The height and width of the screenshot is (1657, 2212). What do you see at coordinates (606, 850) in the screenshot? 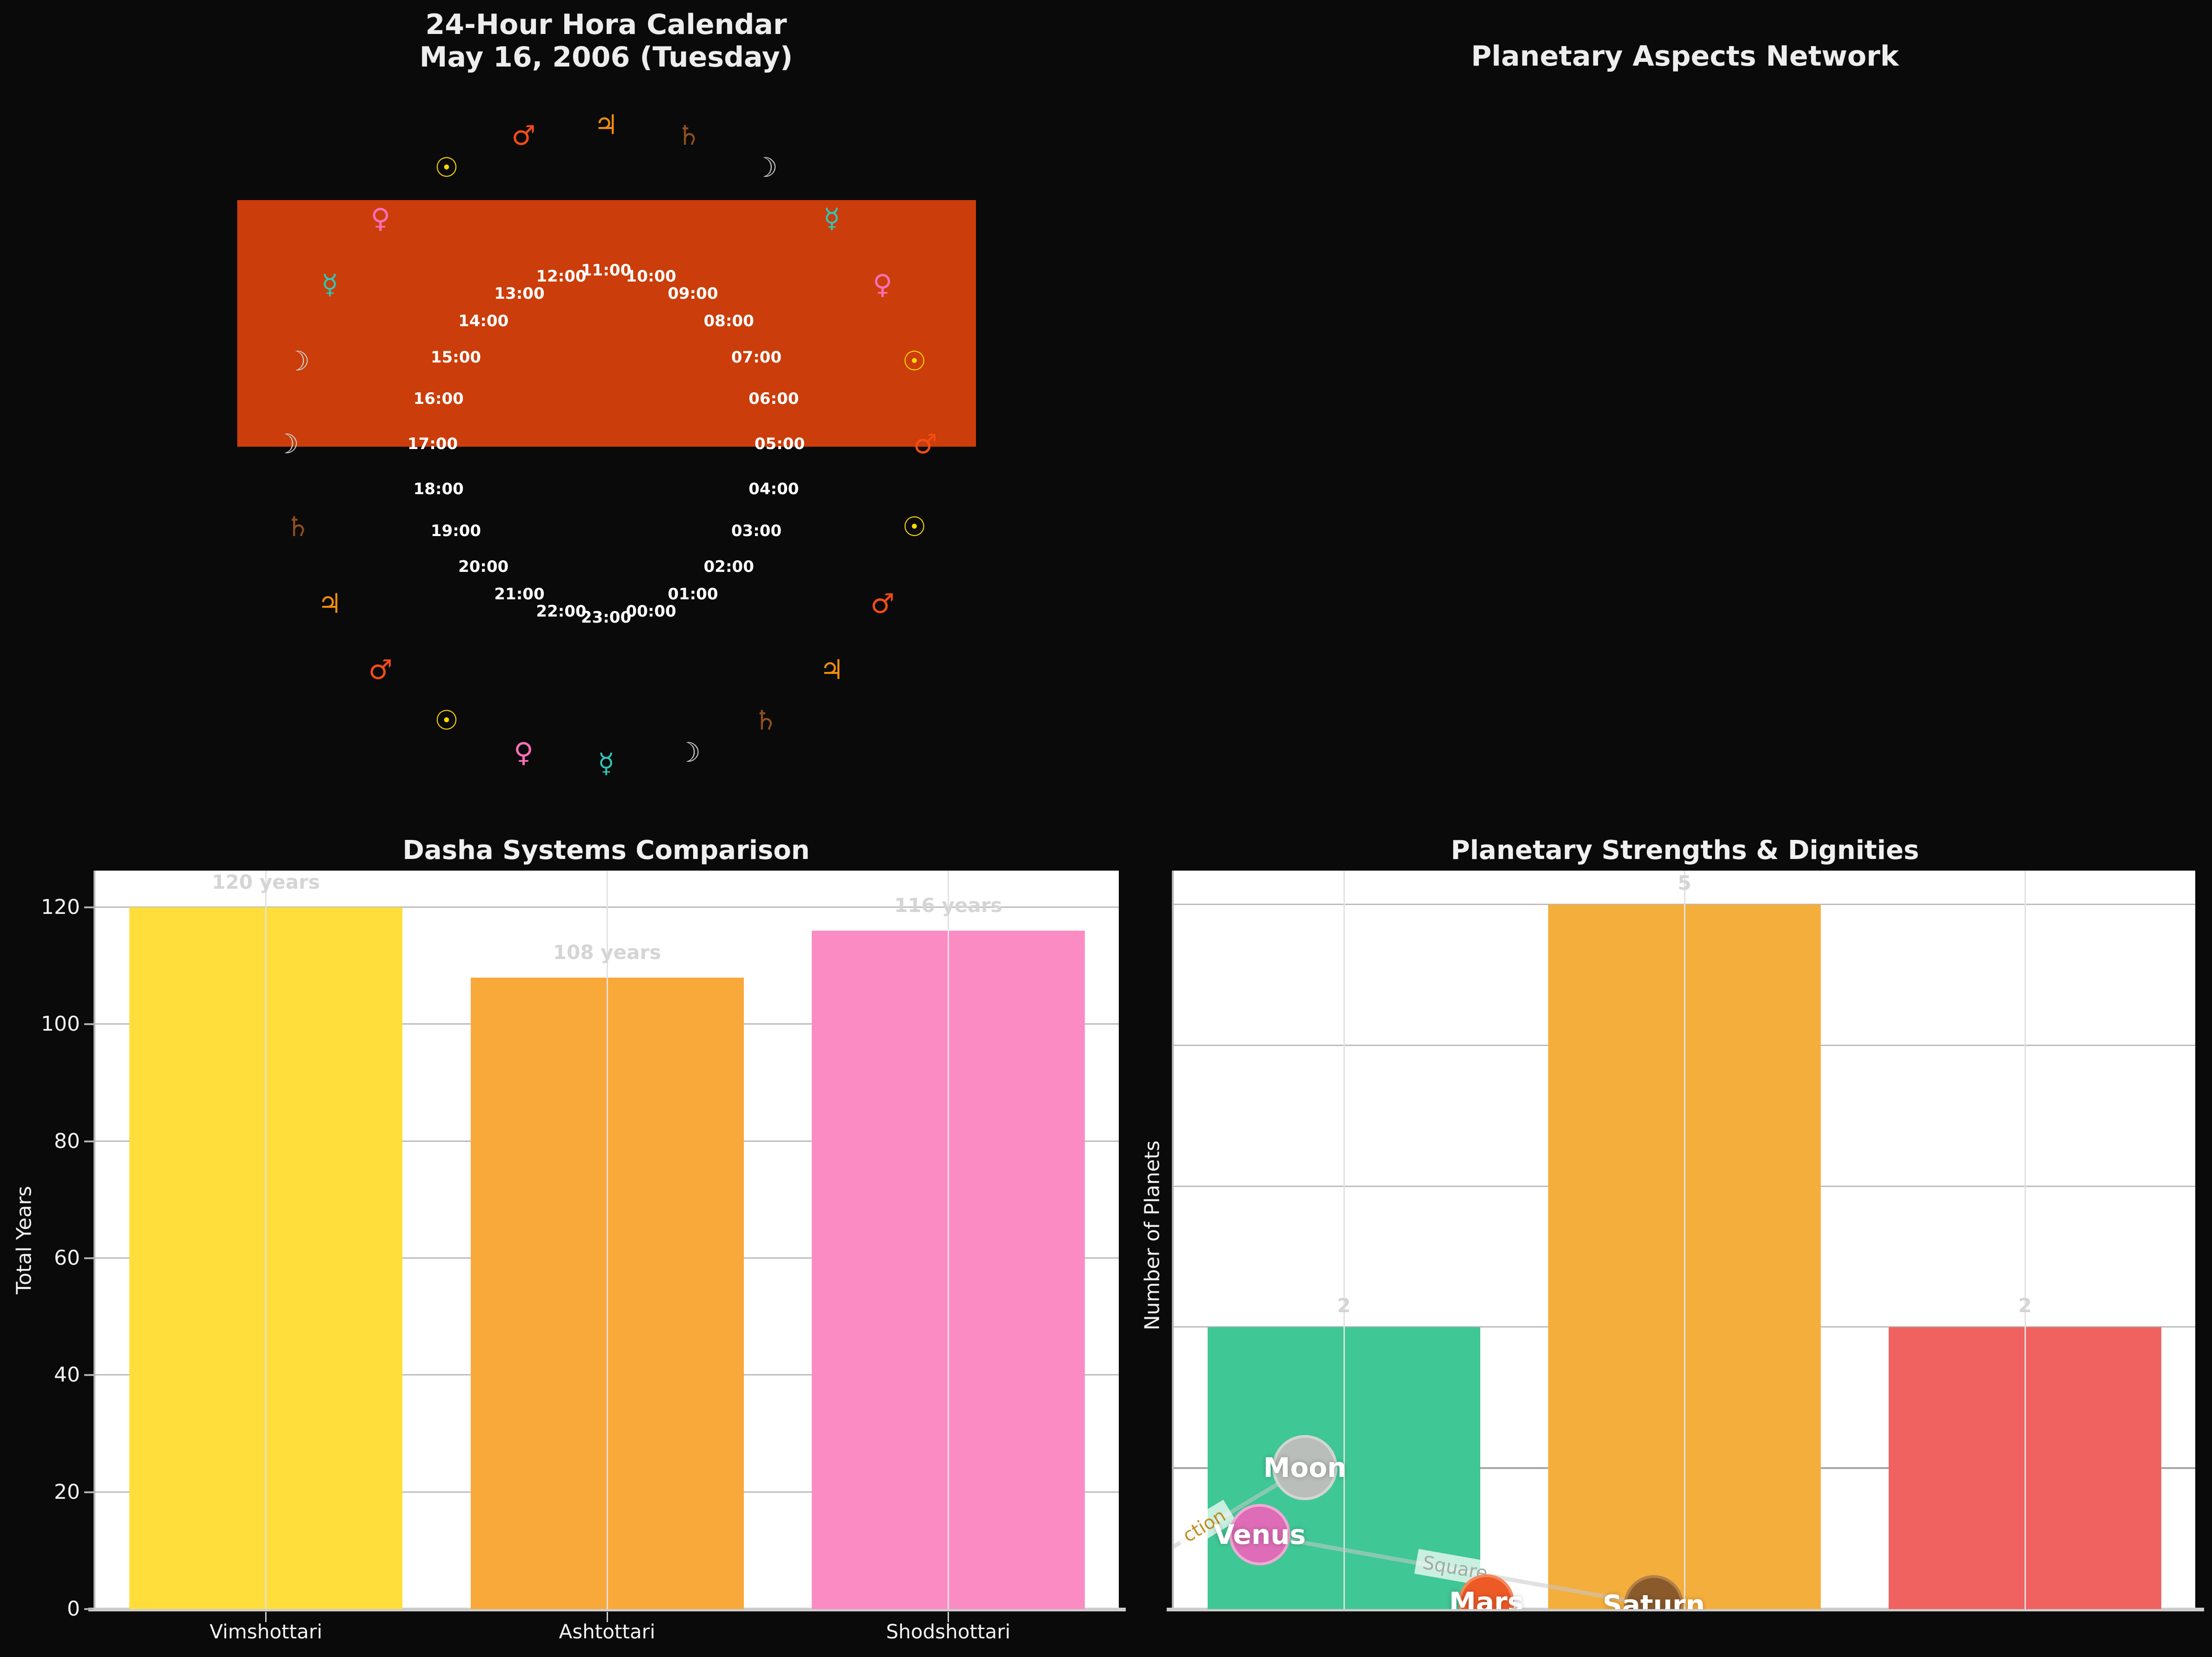
I see `dasha-chart-title: Dasha Systems Comparison` at bounding box center [606, 850].